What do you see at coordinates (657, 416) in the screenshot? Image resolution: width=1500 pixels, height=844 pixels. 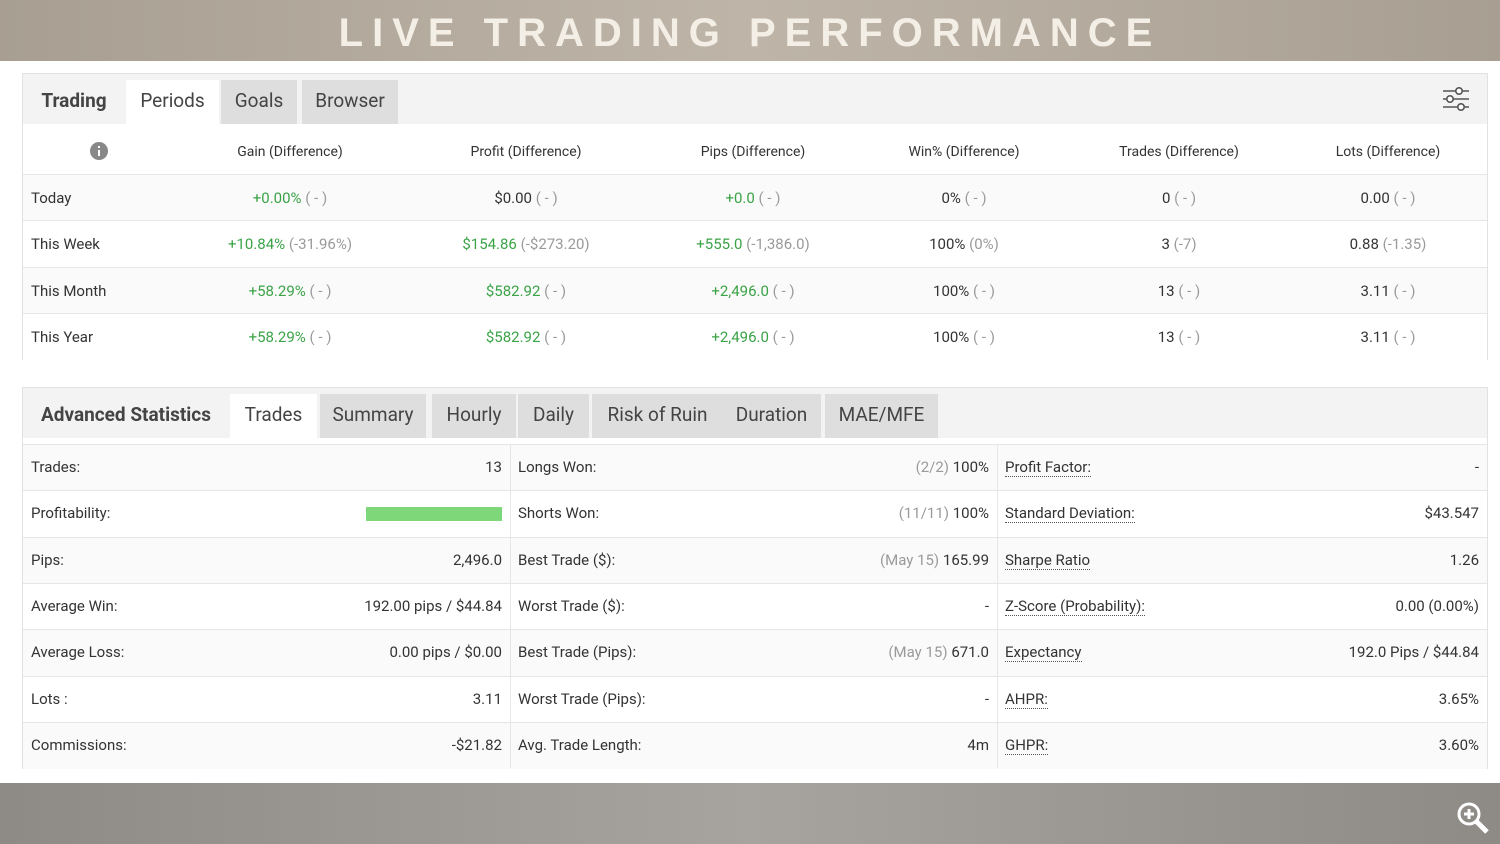 I see `tab: Risk of Ruin` at bounding box center [657, 416].